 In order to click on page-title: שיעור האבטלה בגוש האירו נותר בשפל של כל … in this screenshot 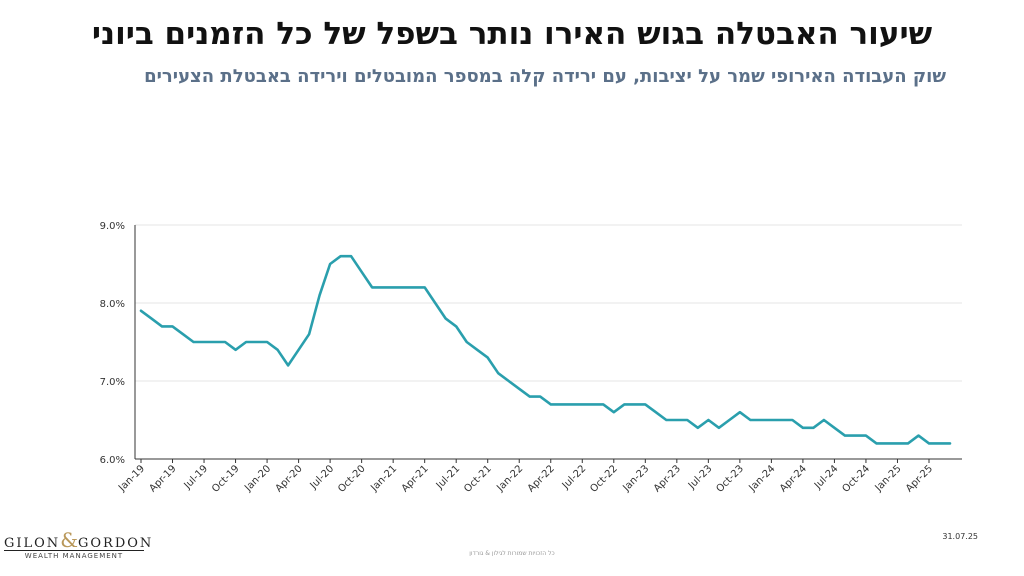, I will do `click(512, 34)`.